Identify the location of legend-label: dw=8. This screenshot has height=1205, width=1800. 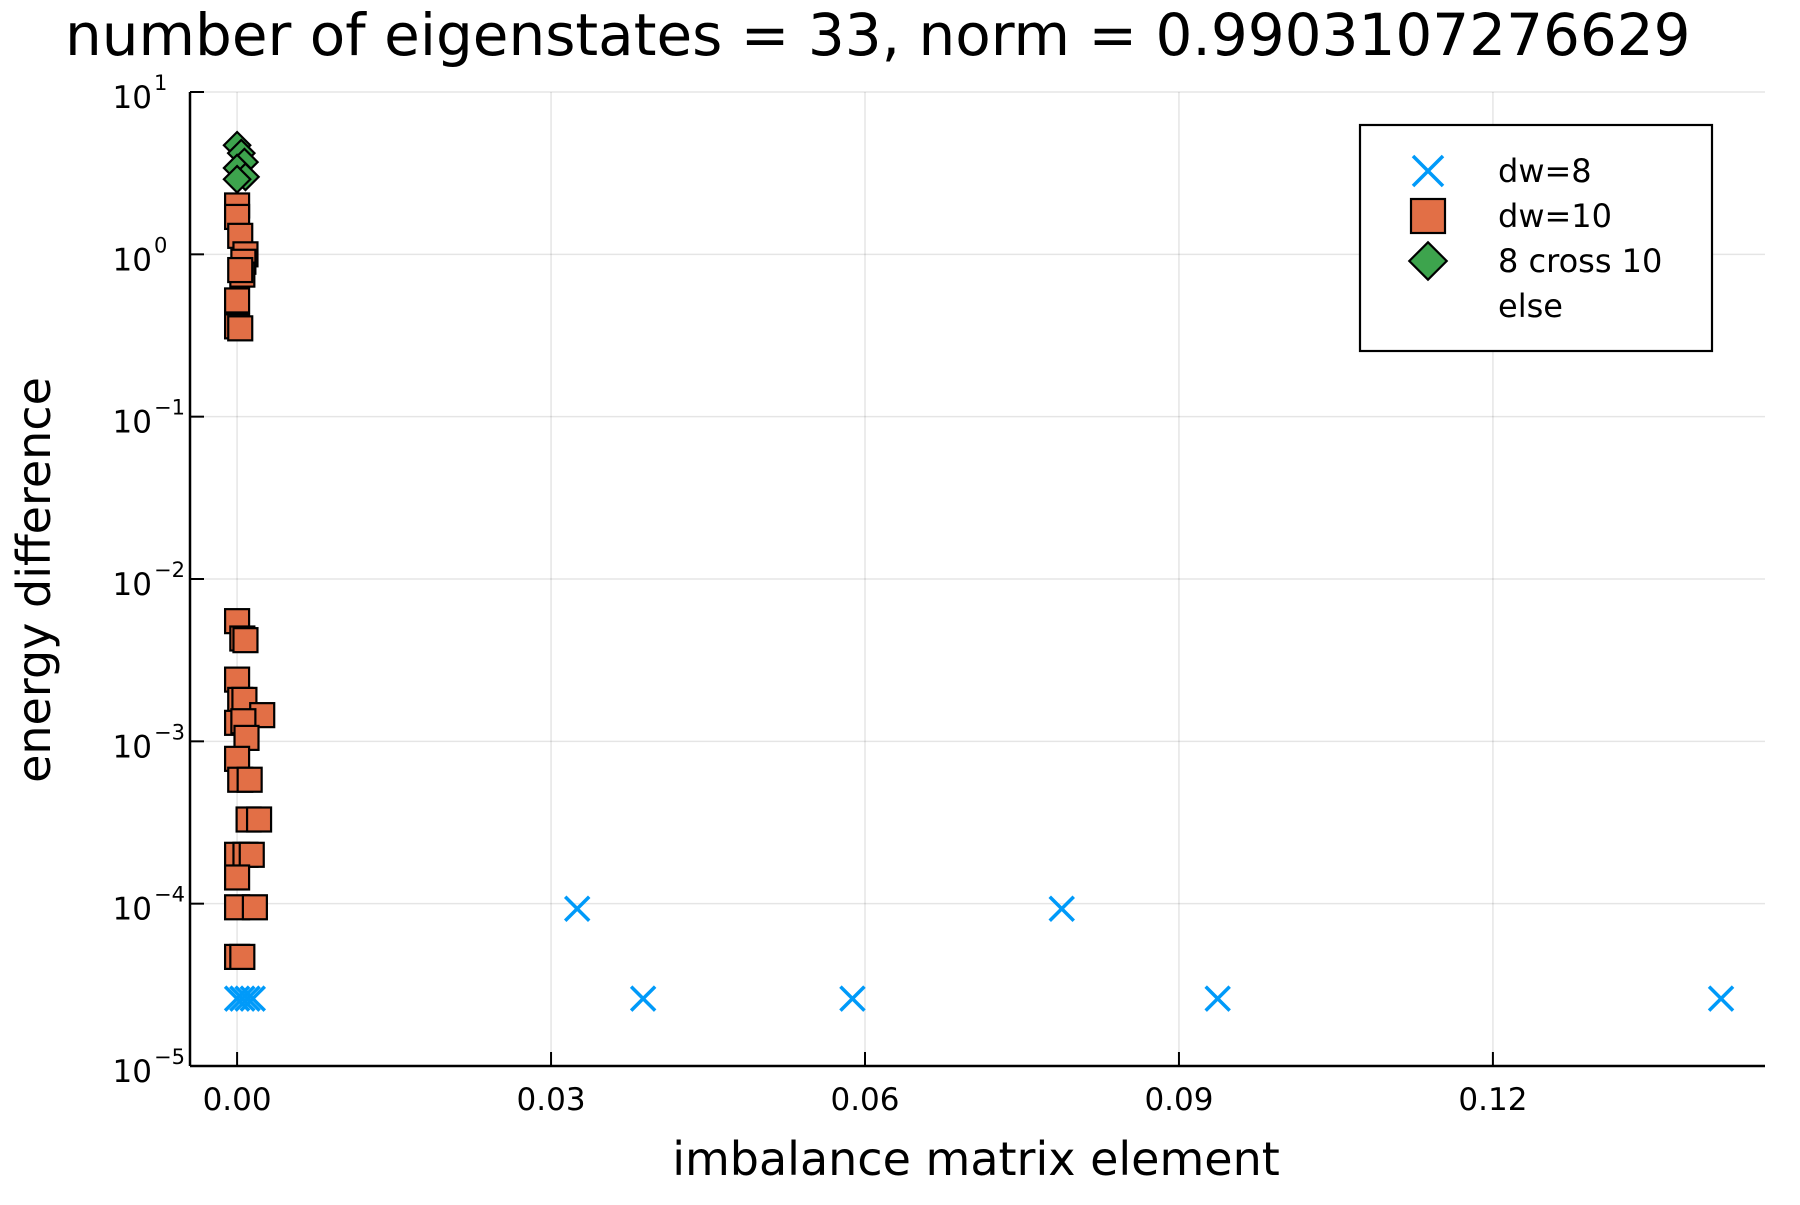
(1545, 171).